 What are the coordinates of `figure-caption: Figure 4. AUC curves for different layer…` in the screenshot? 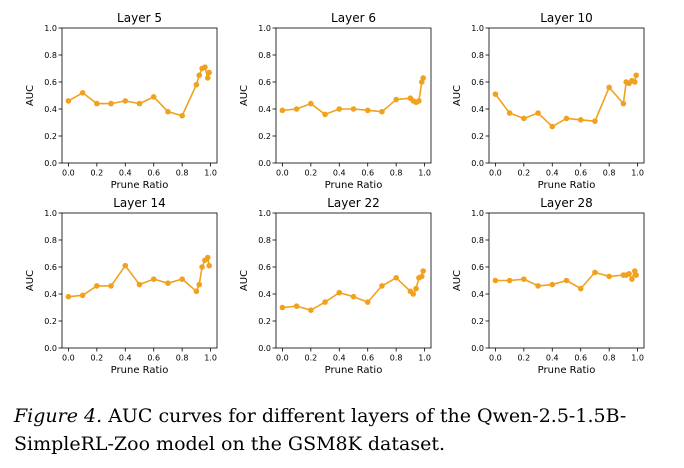 It's located at (345, 430).